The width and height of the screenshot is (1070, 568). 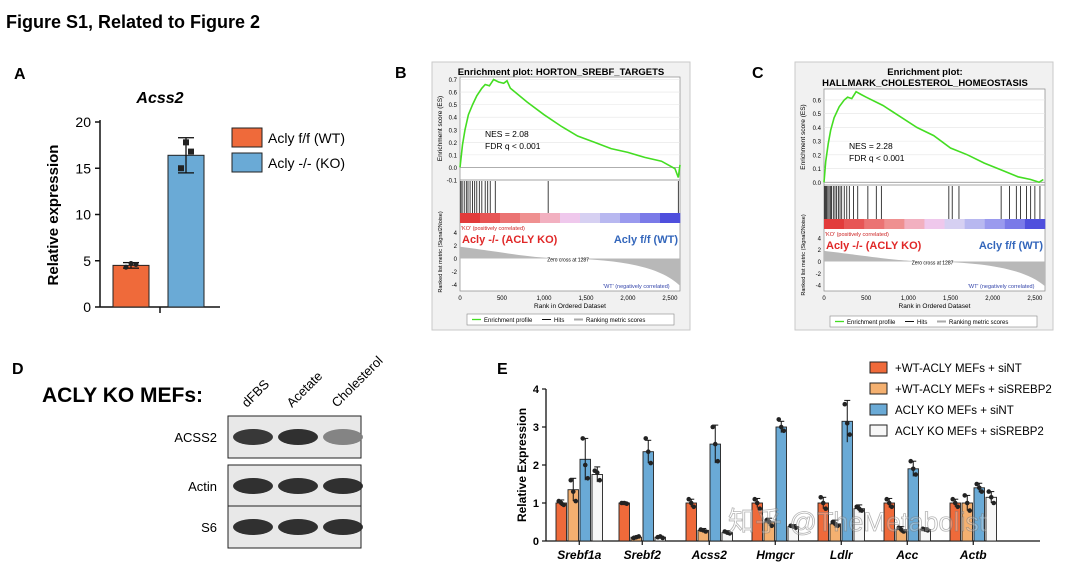 What do you see at coordinates (87, 261) in the screenshot?
I see `a-y-tick-label: 5` at bounding box center [87, 261].